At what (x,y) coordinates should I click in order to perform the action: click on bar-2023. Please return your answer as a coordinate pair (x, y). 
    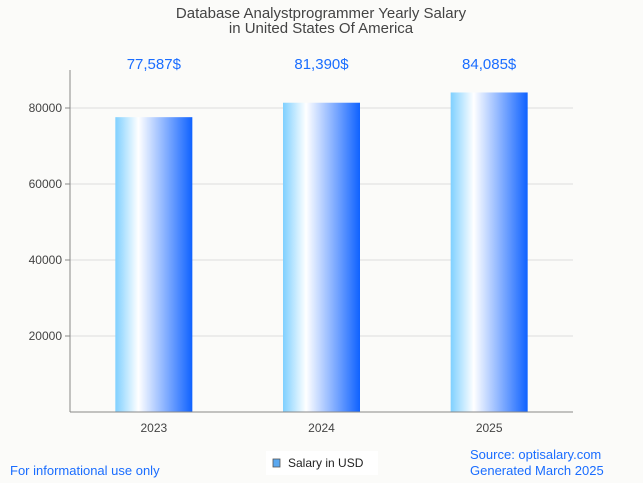
    Looking at the image, I should click on (154, 264).